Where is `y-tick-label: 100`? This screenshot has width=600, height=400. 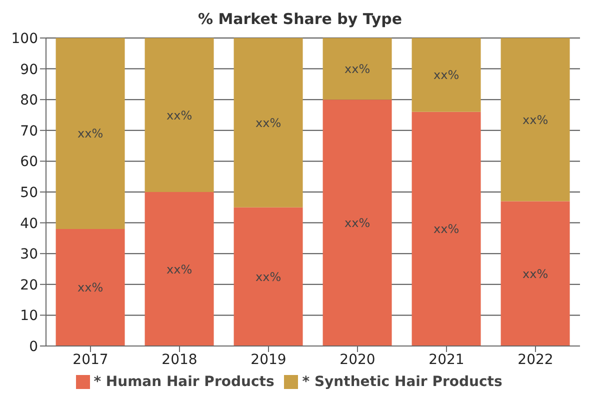
y-tick-label: 100 is located at coordinates (24, 38).